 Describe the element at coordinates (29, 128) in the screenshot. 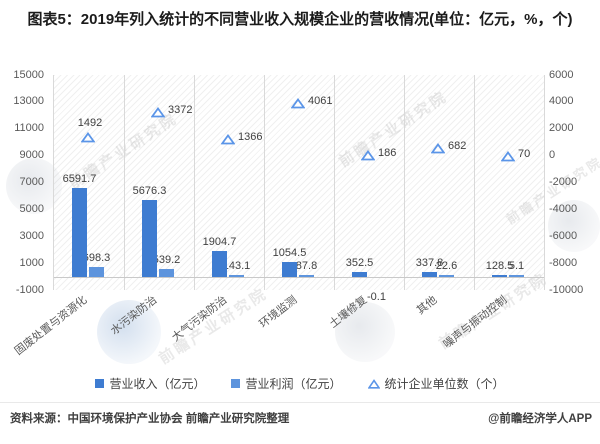

I see `y-axis-left-tick: 11000` at that location.